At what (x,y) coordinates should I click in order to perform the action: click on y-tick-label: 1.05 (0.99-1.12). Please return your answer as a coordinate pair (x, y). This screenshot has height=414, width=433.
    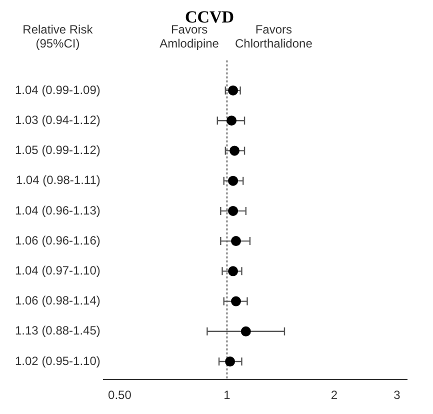
    Looking at the image, I should click on (57, 150).